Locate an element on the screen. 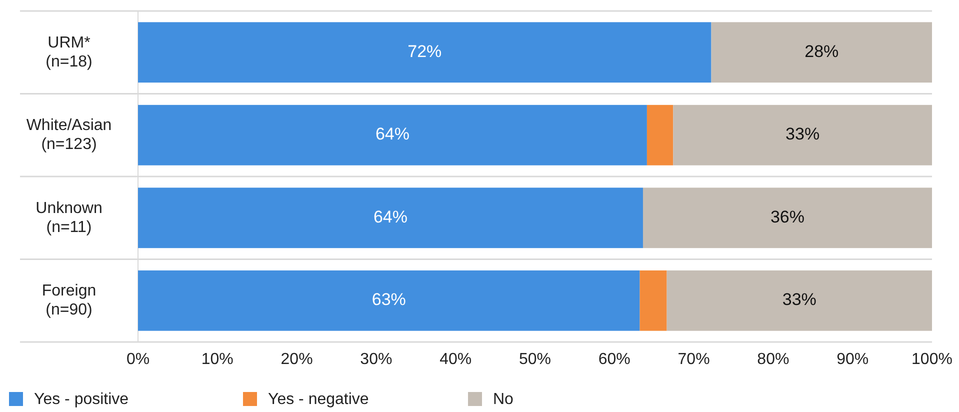 Image resolution: width=959 pixels, height=412 pixels. x-tick-label: 20% is located at coordinates (296, 359).